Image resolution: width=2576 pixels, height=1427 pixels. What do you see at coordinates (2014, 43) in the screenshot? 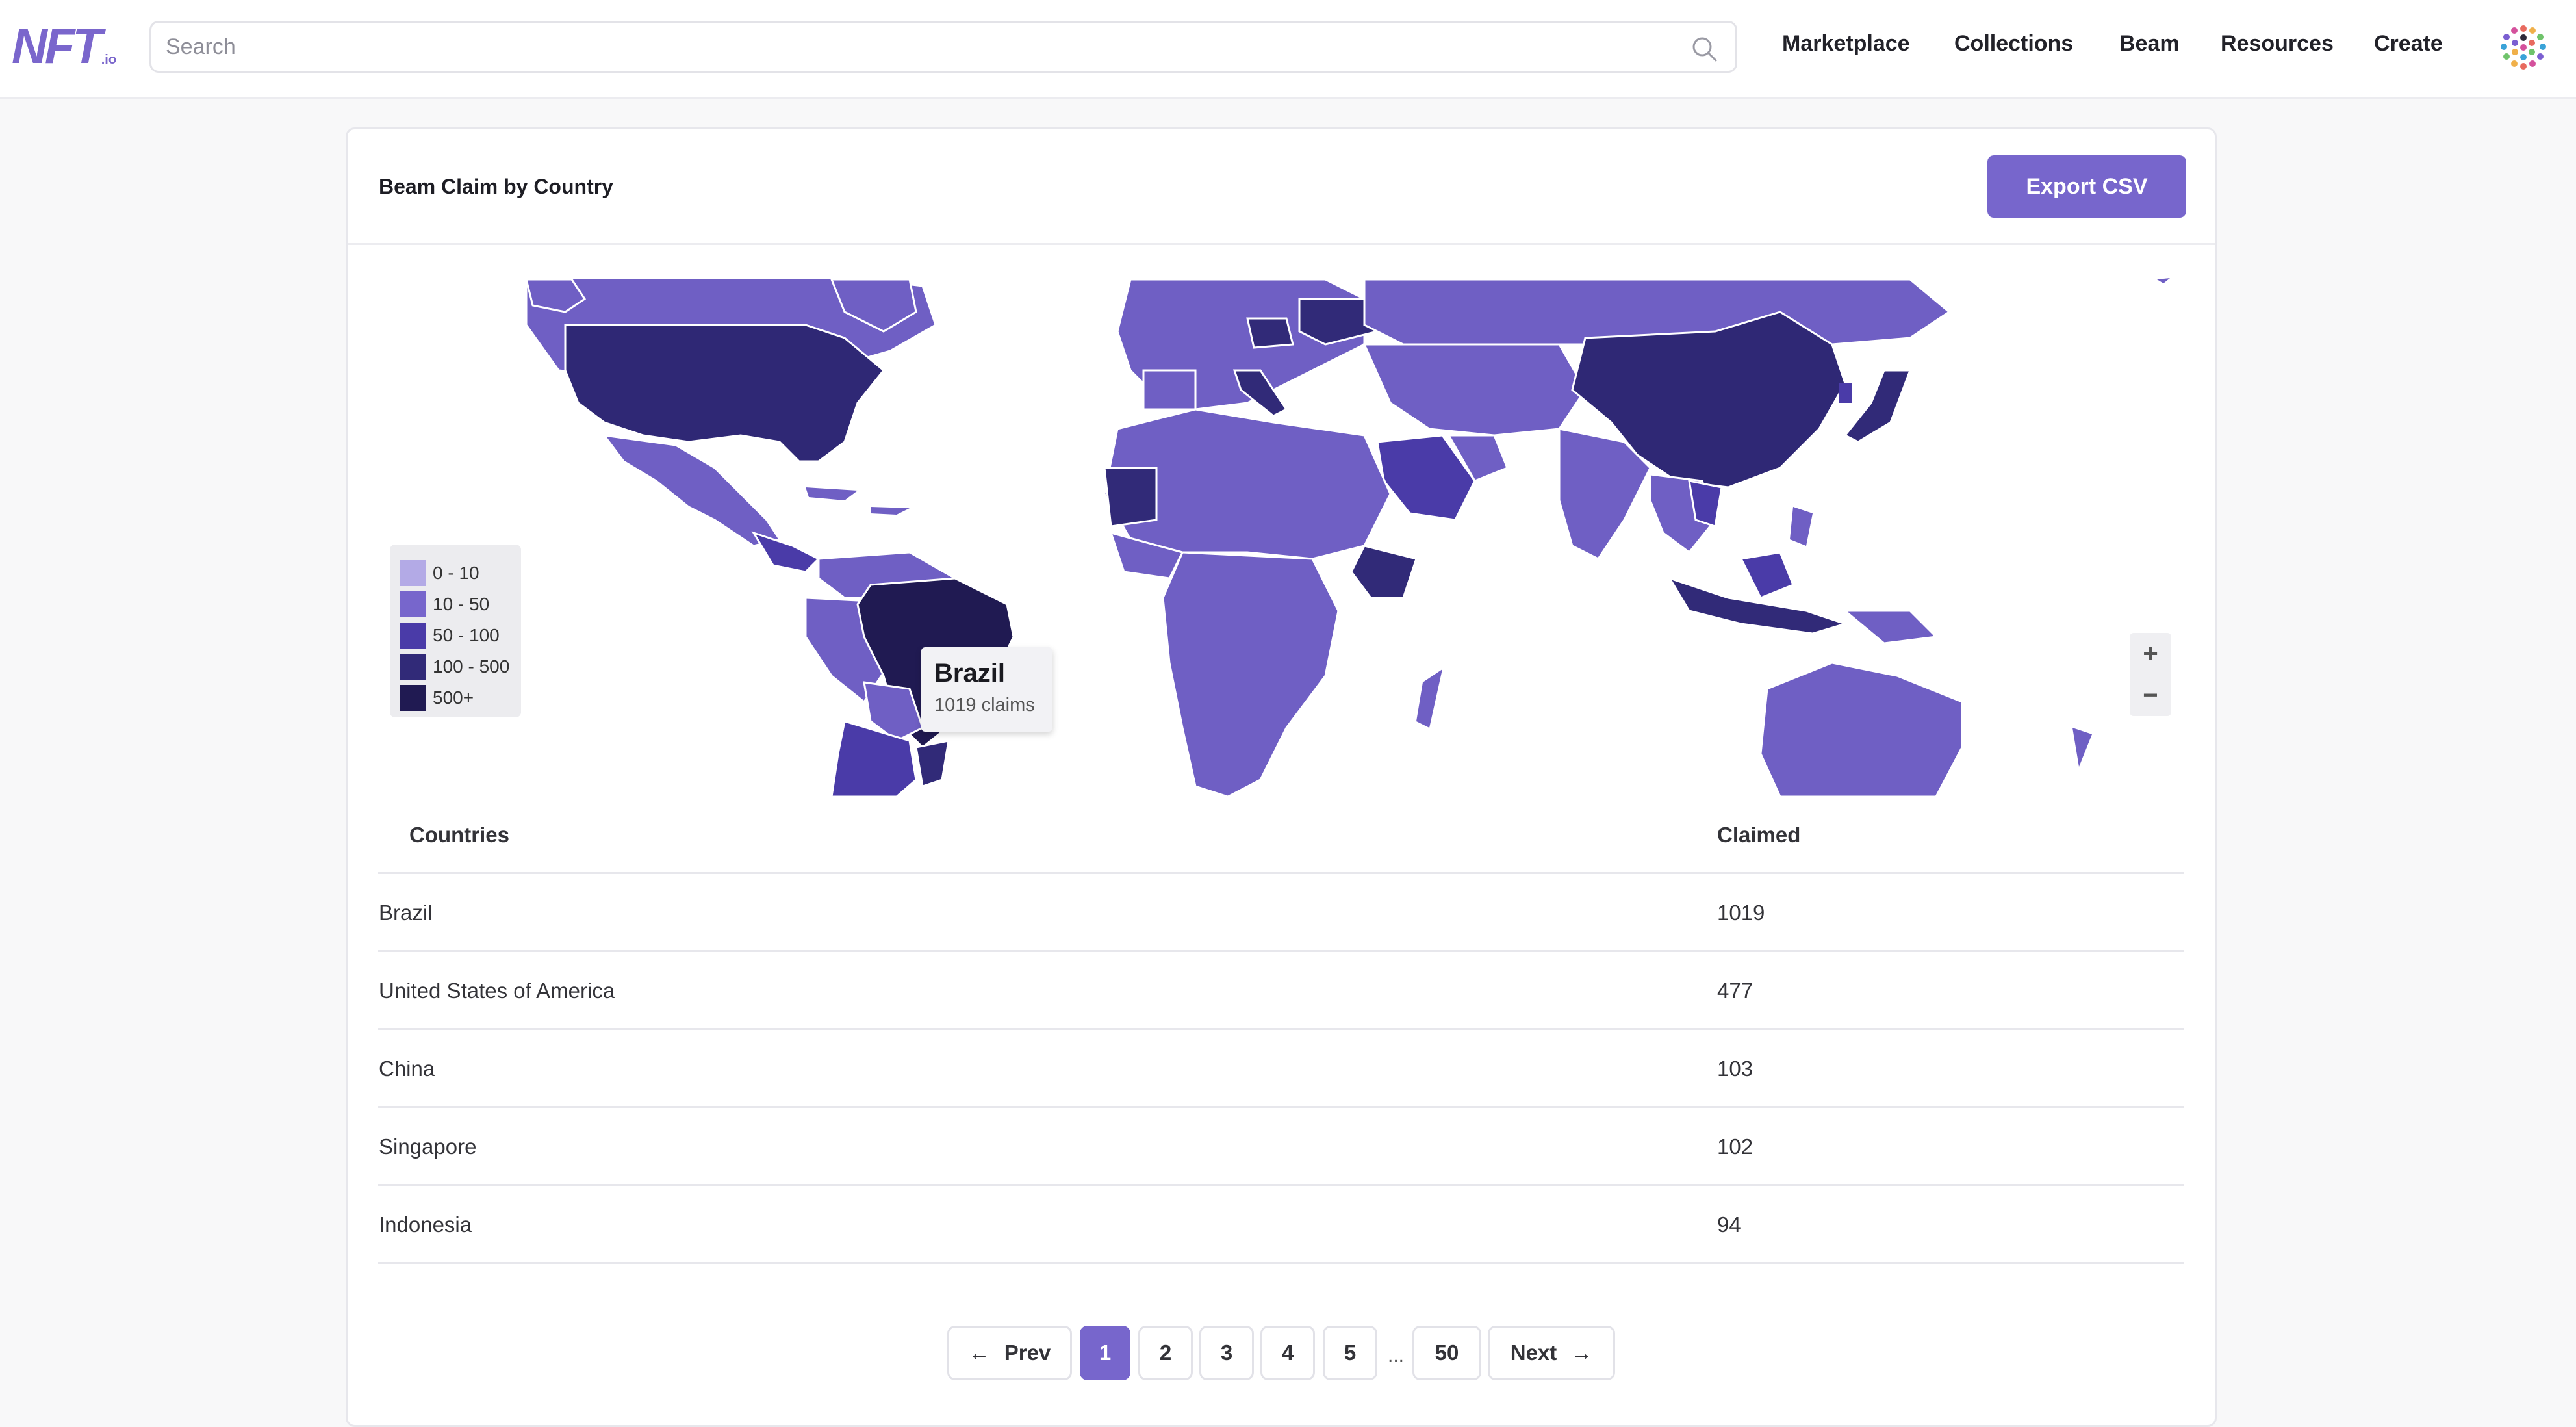
I see `nav-collections: Collections` at bounding box center [2014, 43].